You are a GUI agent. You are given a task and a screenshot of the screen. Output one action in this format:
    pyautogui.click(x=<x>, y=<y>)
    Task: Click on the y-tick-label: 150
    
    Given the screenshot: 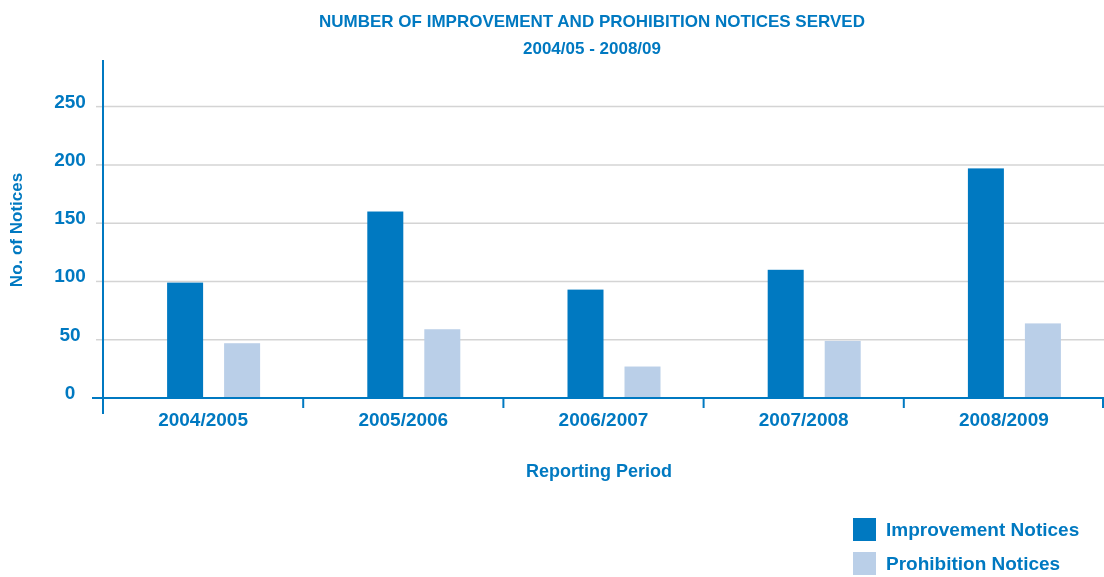 What is the action you would take?
    pyautogui.click(x=70, y=218)
    